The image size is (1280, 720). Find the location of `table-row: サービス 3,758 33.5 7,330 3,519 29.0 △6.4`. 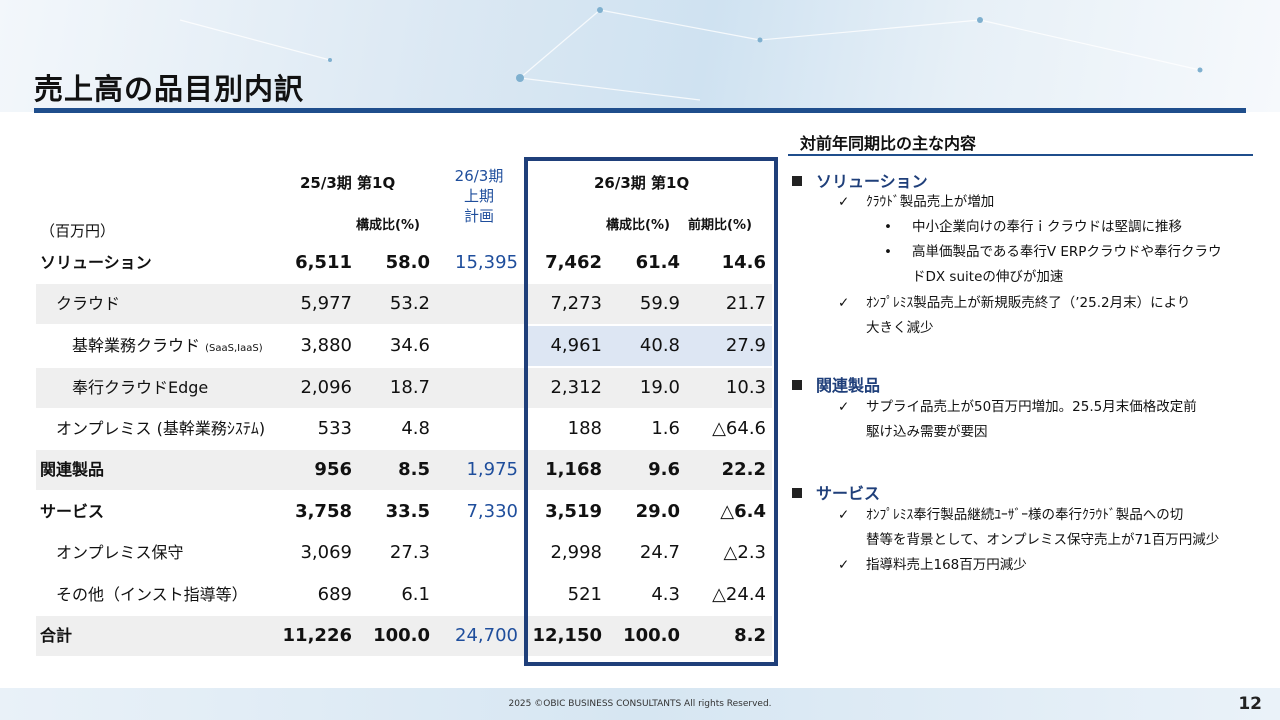

table-row: サービス 3,758 33.5 7,330 3,519 29.0 △6.4 is located at coordinates (404, 512).